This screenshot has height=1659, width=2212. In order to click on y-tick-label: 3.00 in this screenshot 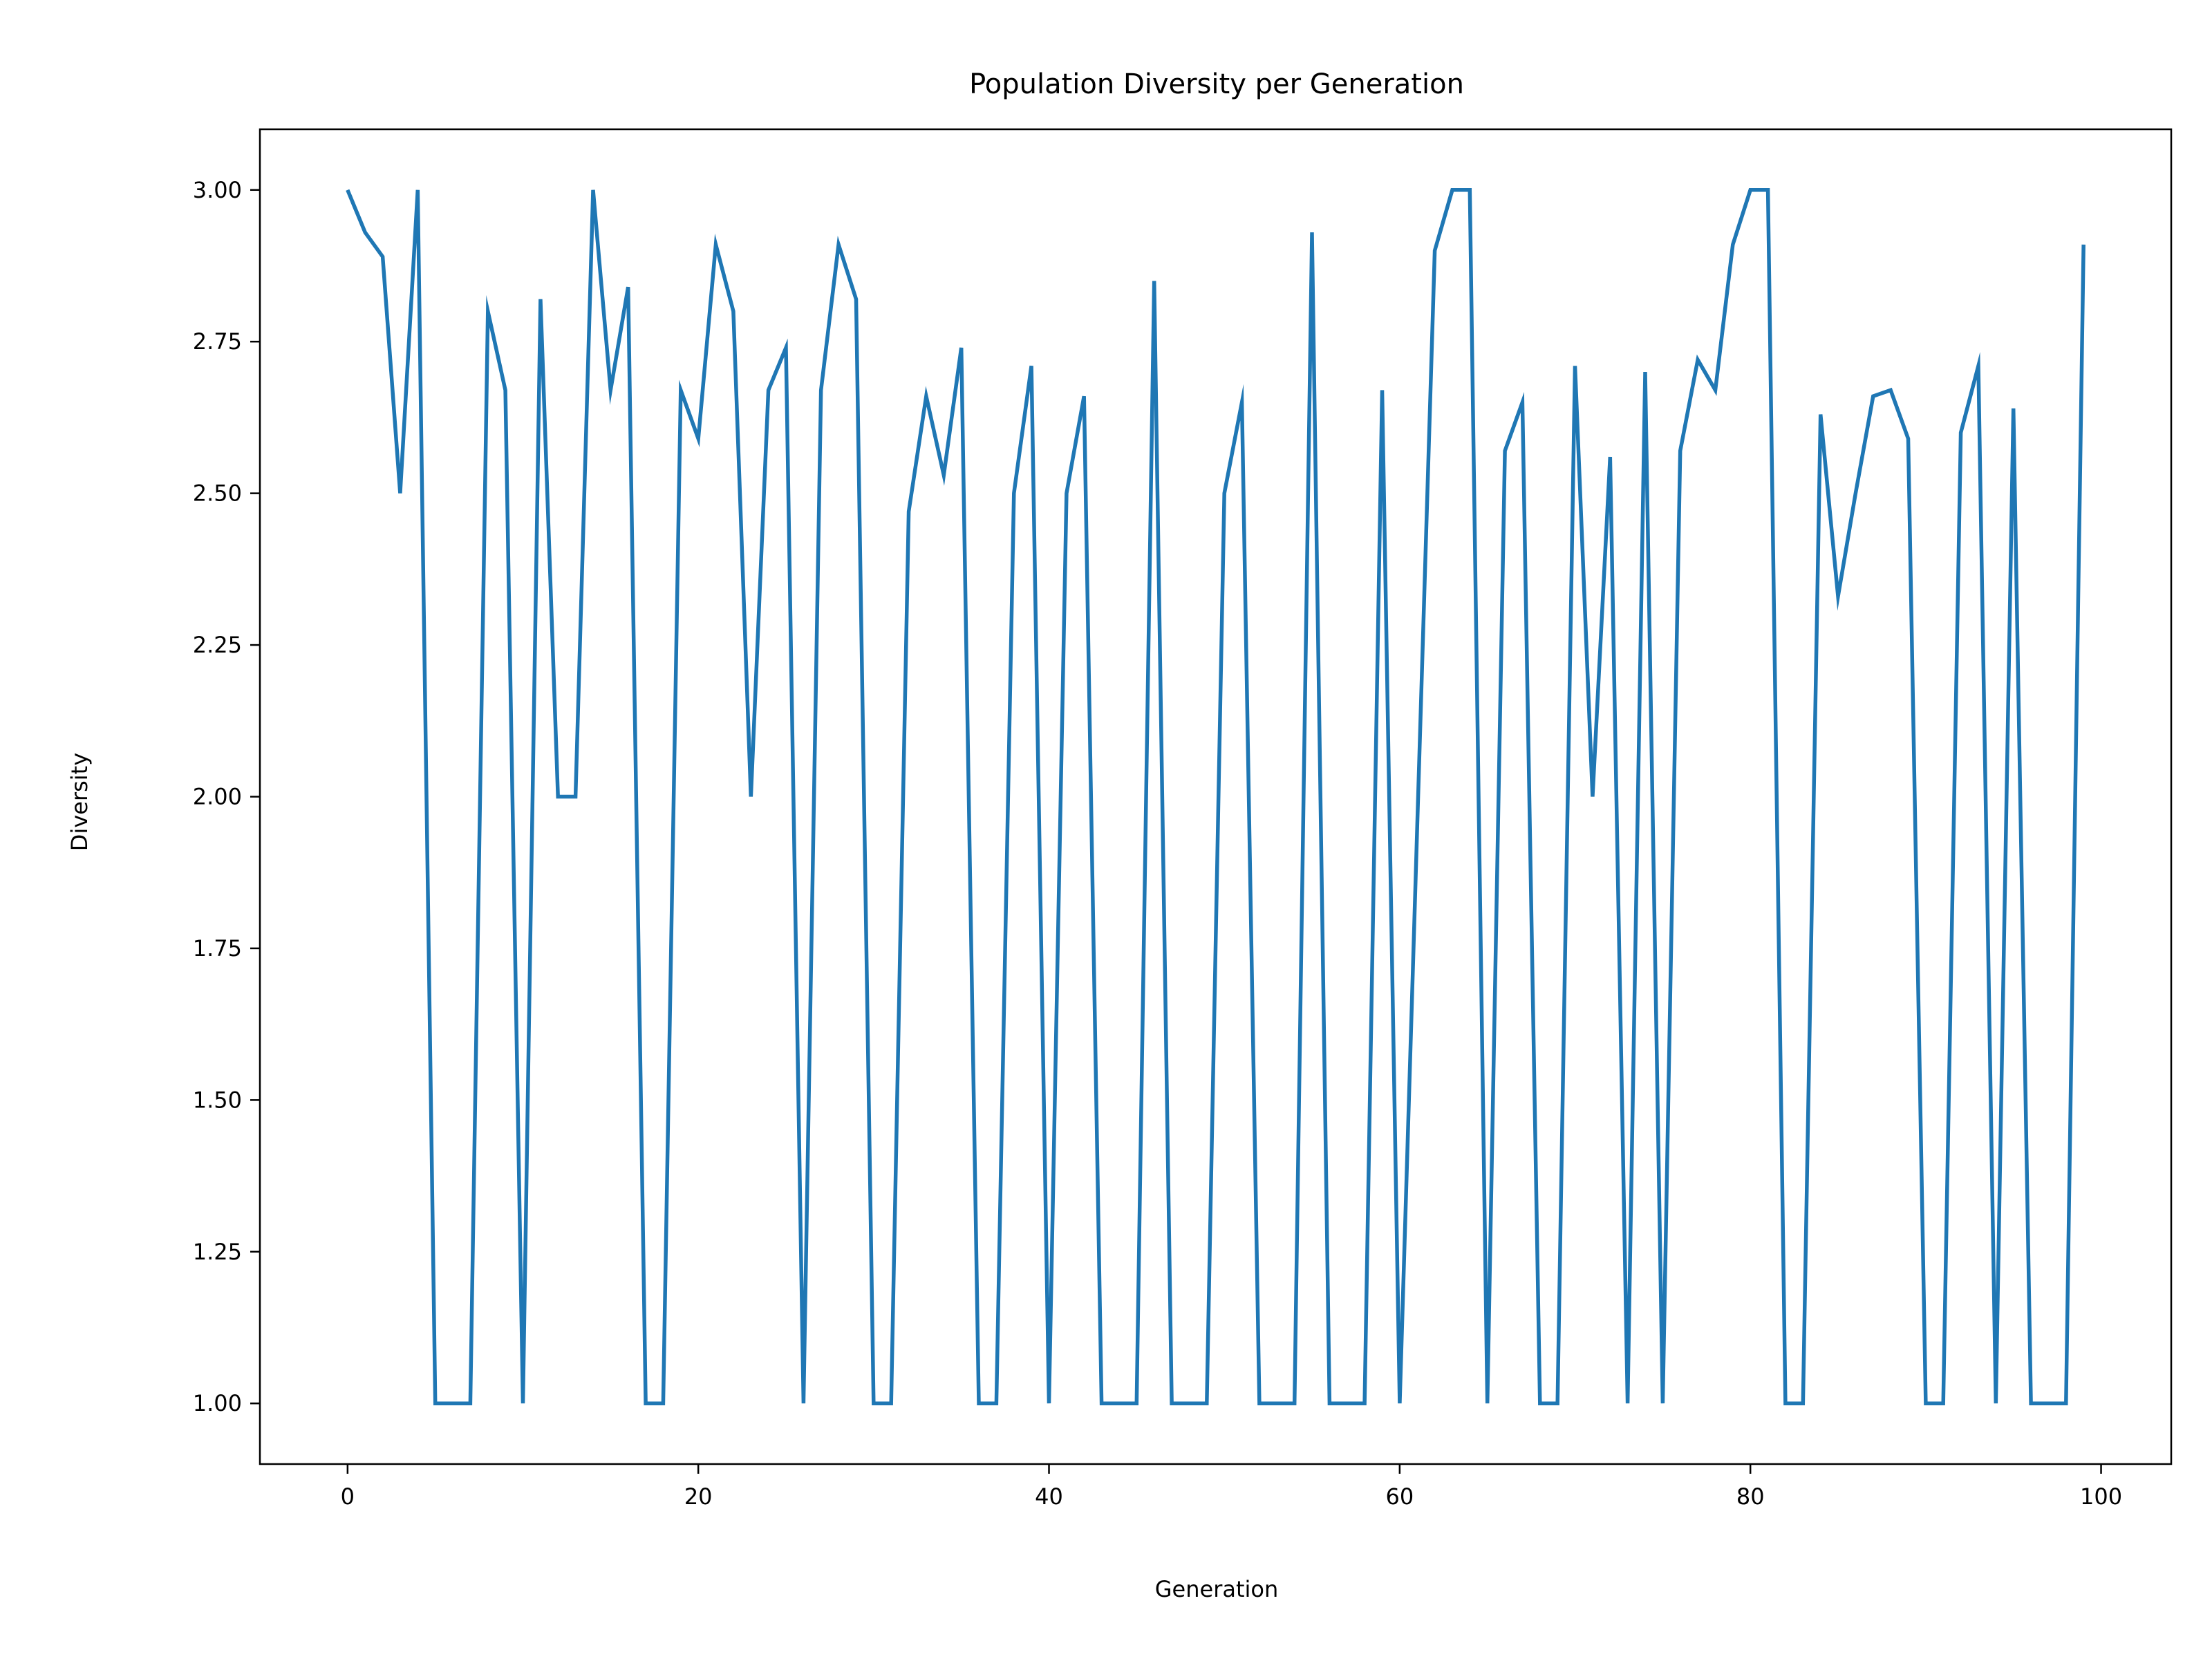, I will do `click(218, 190)`.